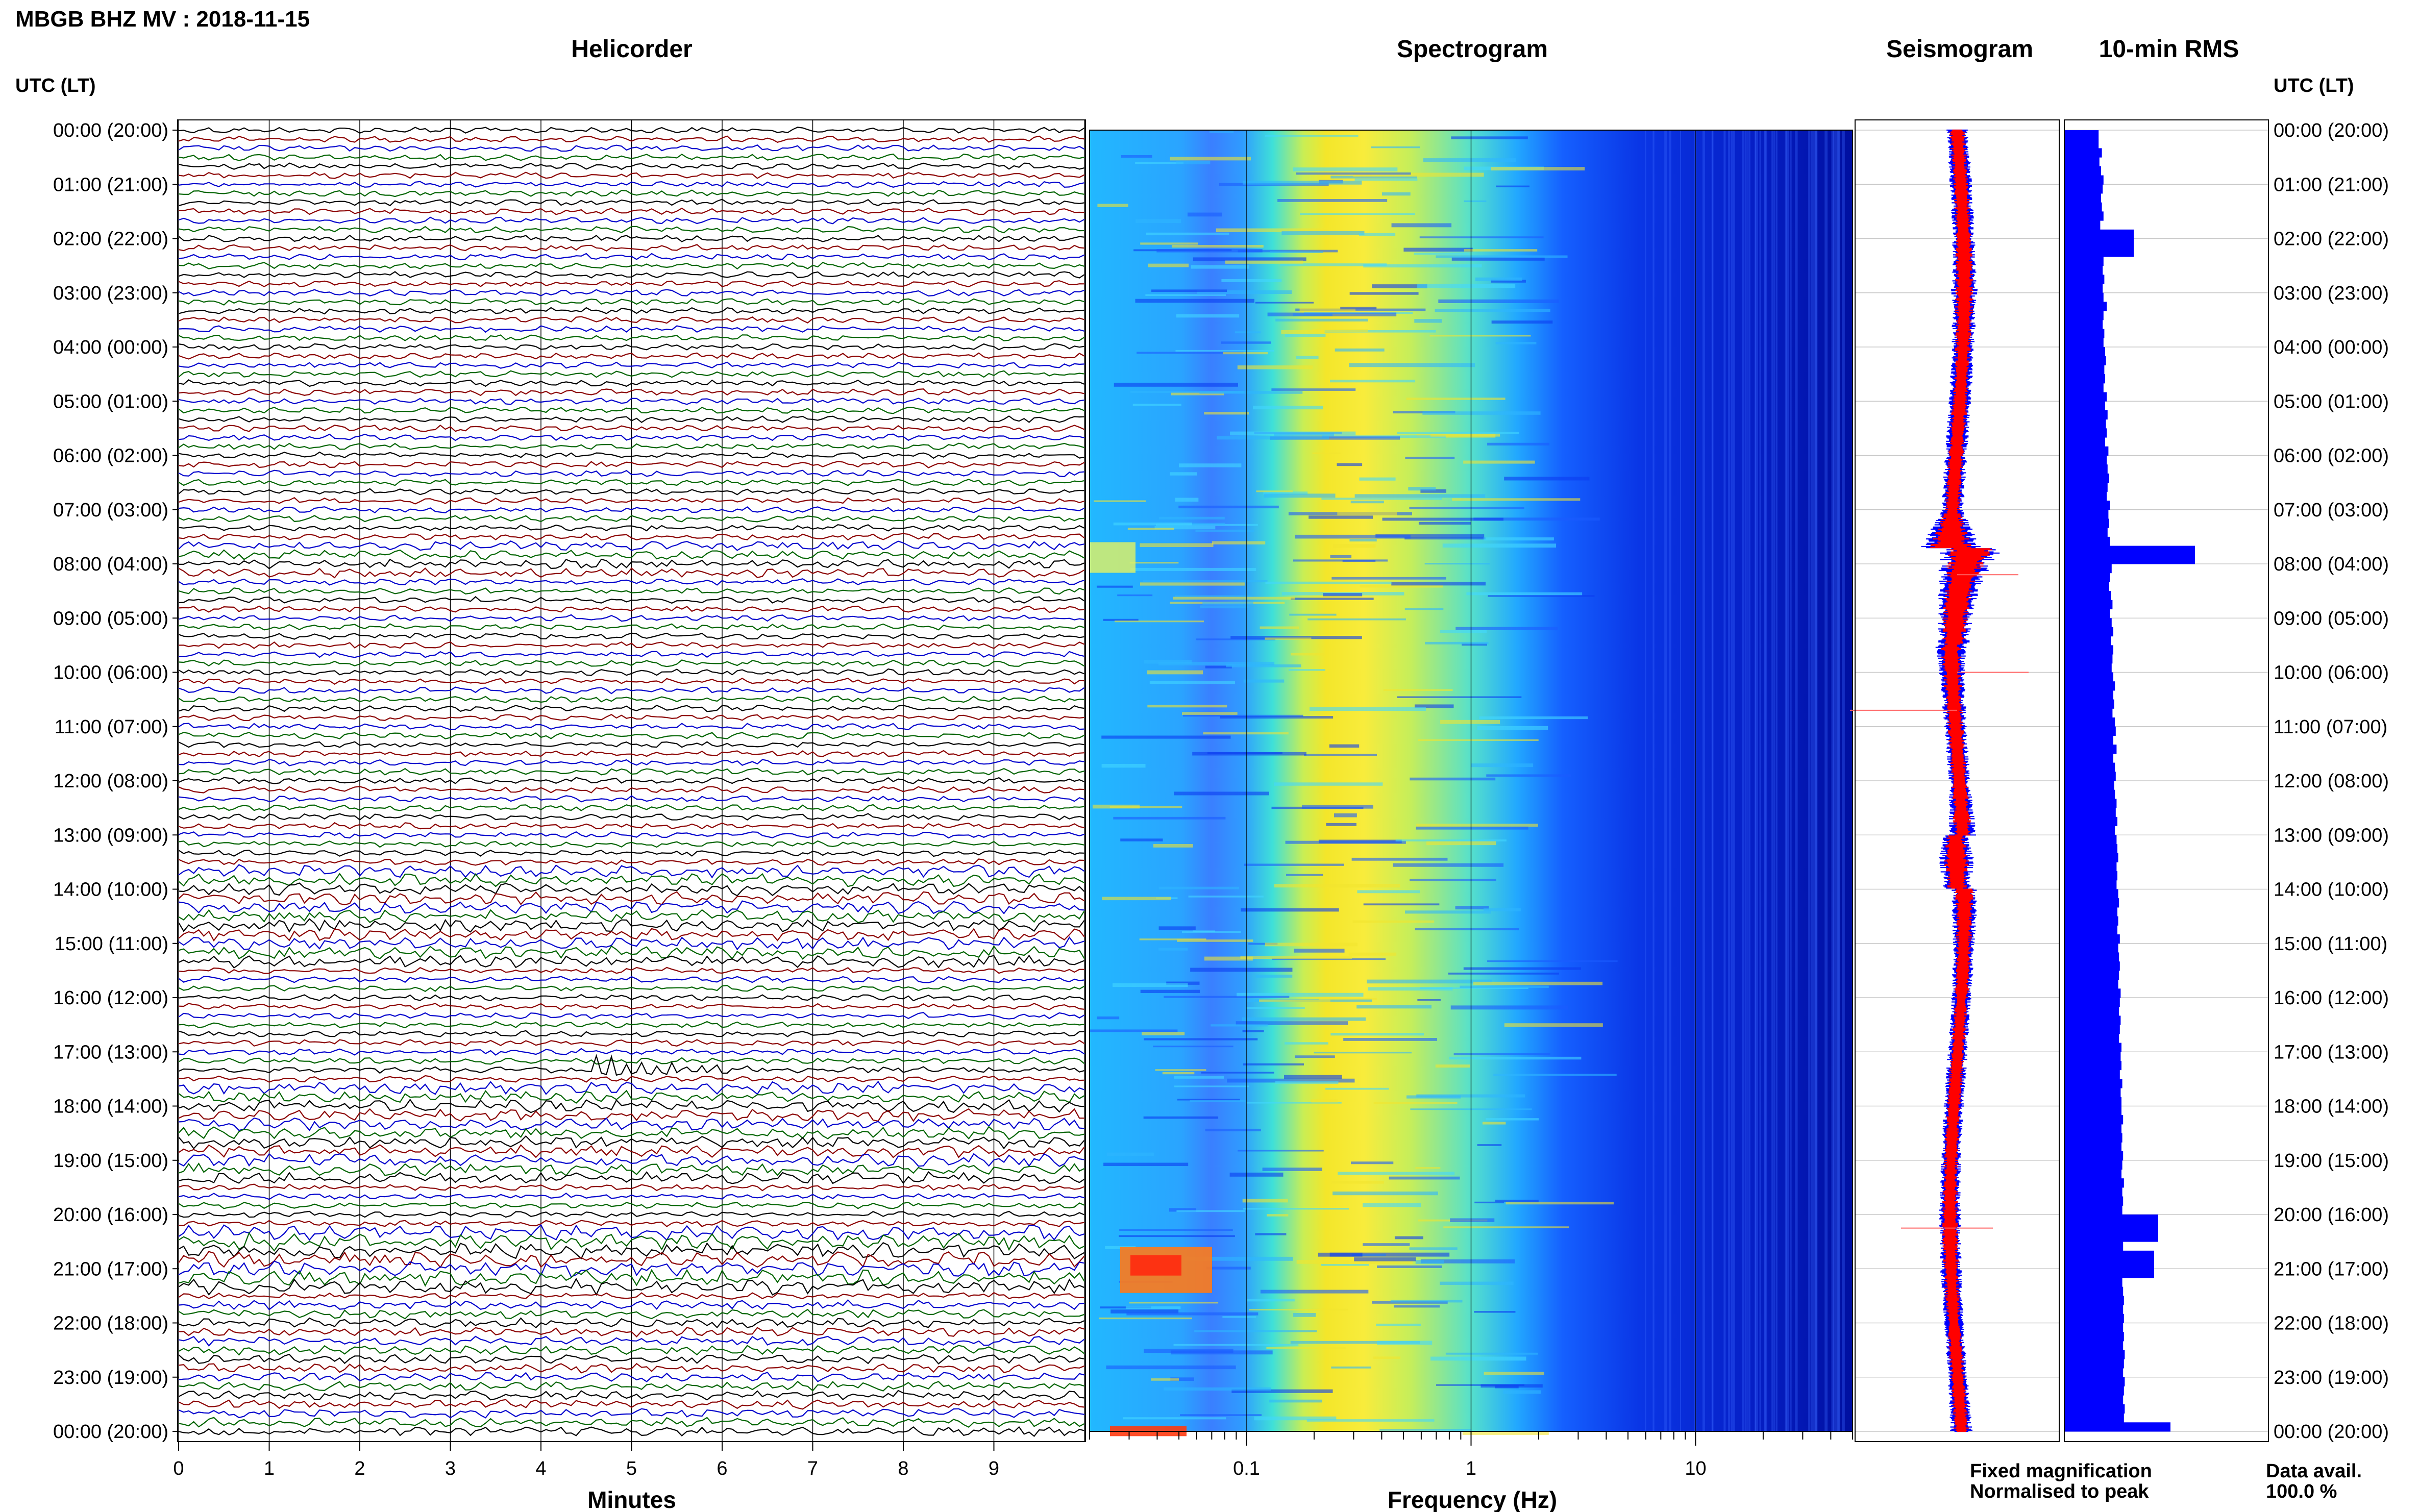 This screenshot has height=1512, width=2419. What do you see at coordinates (2331, 1052) in the screenshot?
I see `time-label-right: 17:00 (13:00)` at bounding box center [2331, 1052].